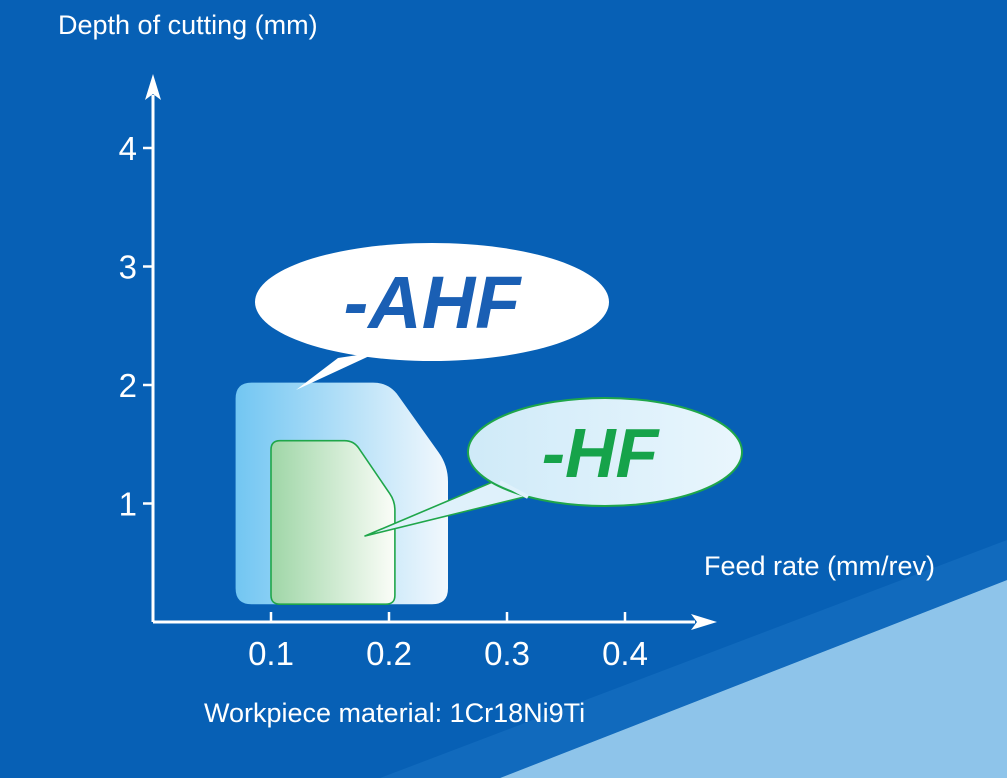  What do you see at coordinates (507, 653) in the screenshot?
I see `x-tick-label: 0.3` at bounding box center [507, 653].